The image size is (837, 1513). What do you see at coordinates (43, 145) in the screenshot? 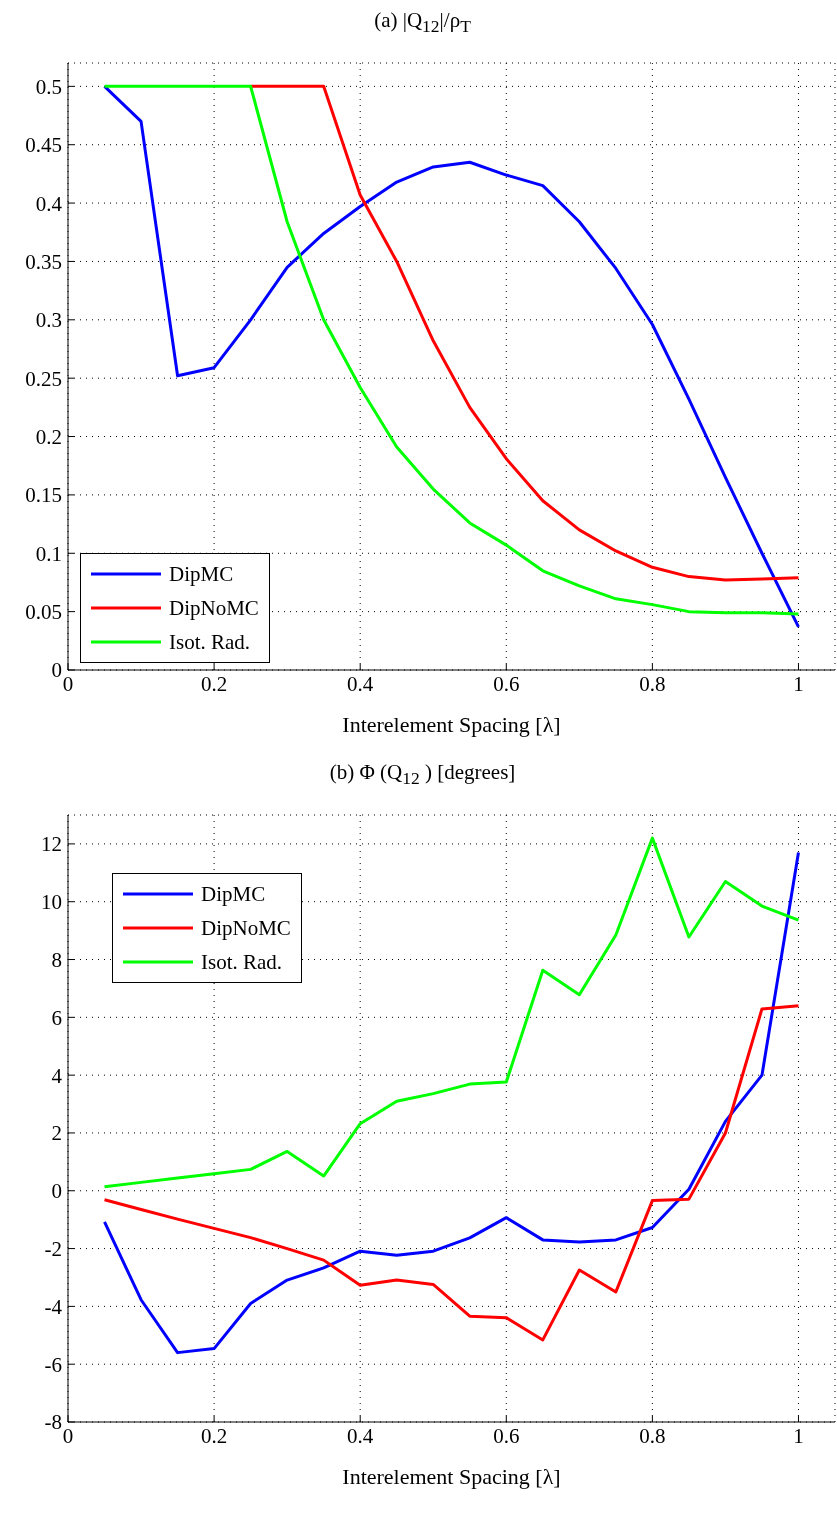
I see `y-tick-label: 0.45` at bounding box center [43, 145].